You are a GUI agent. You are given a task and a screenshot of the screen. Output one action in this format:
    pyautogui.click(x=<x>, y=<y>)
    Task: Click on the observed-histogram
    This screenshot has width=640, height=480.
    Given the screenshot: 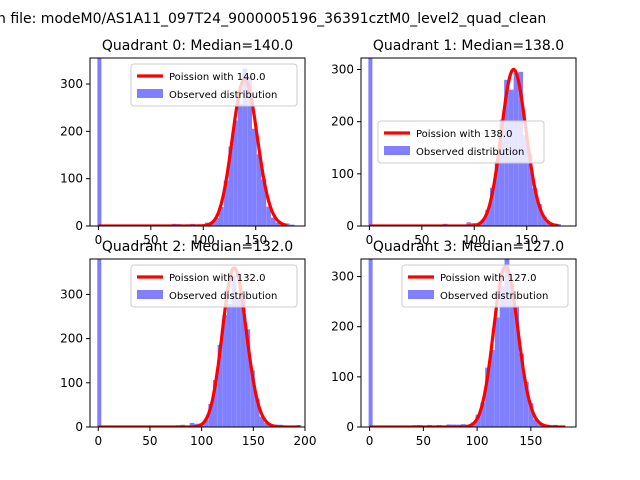 What is the action you would take?
    pyautogui.click(x=199, y=343)
    